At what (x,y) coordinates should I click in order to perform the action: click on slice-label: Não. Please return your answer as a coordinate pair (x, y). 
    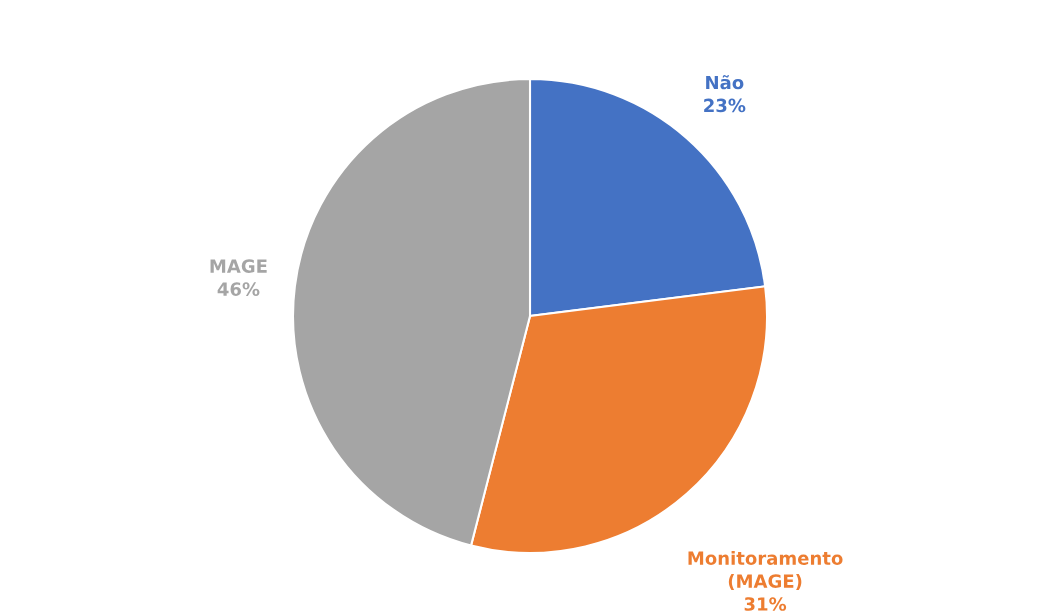
    Looking at the image, I should click on (725, 82).